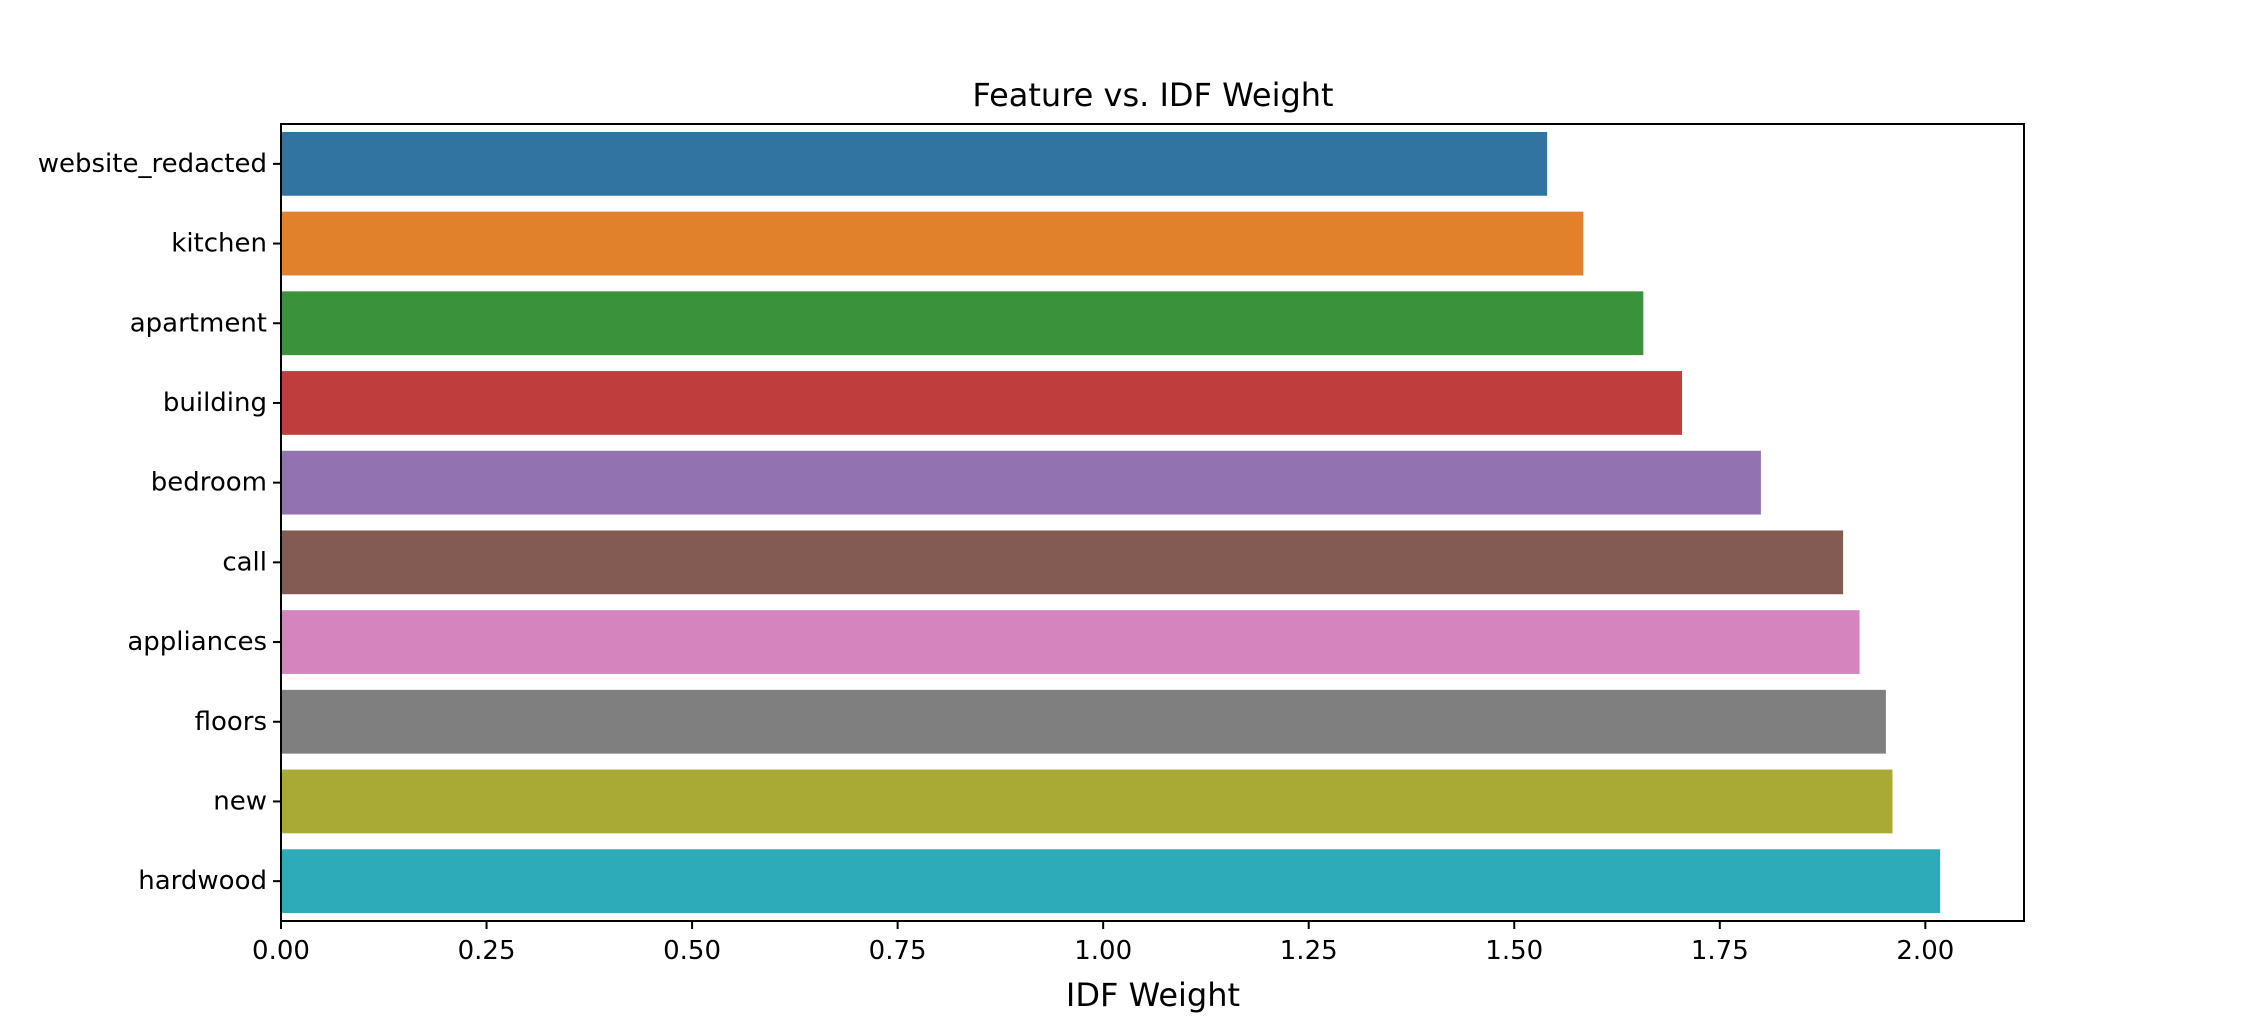 This screenshot has width=2242, height=1034. What do you see at coordinates (244, 562) in the screenshot?
I see `y-tick-label: call` at bounding box center [244, 562].